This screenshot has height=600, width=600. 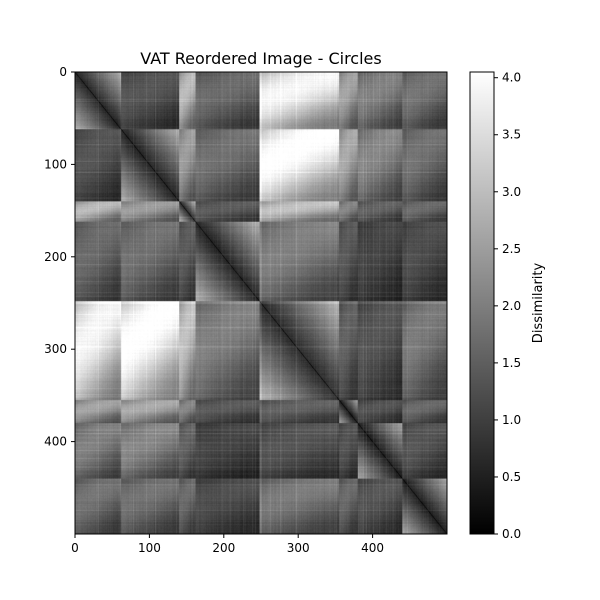 I want to click on colorbar-frame, so click(x=482, y=303).